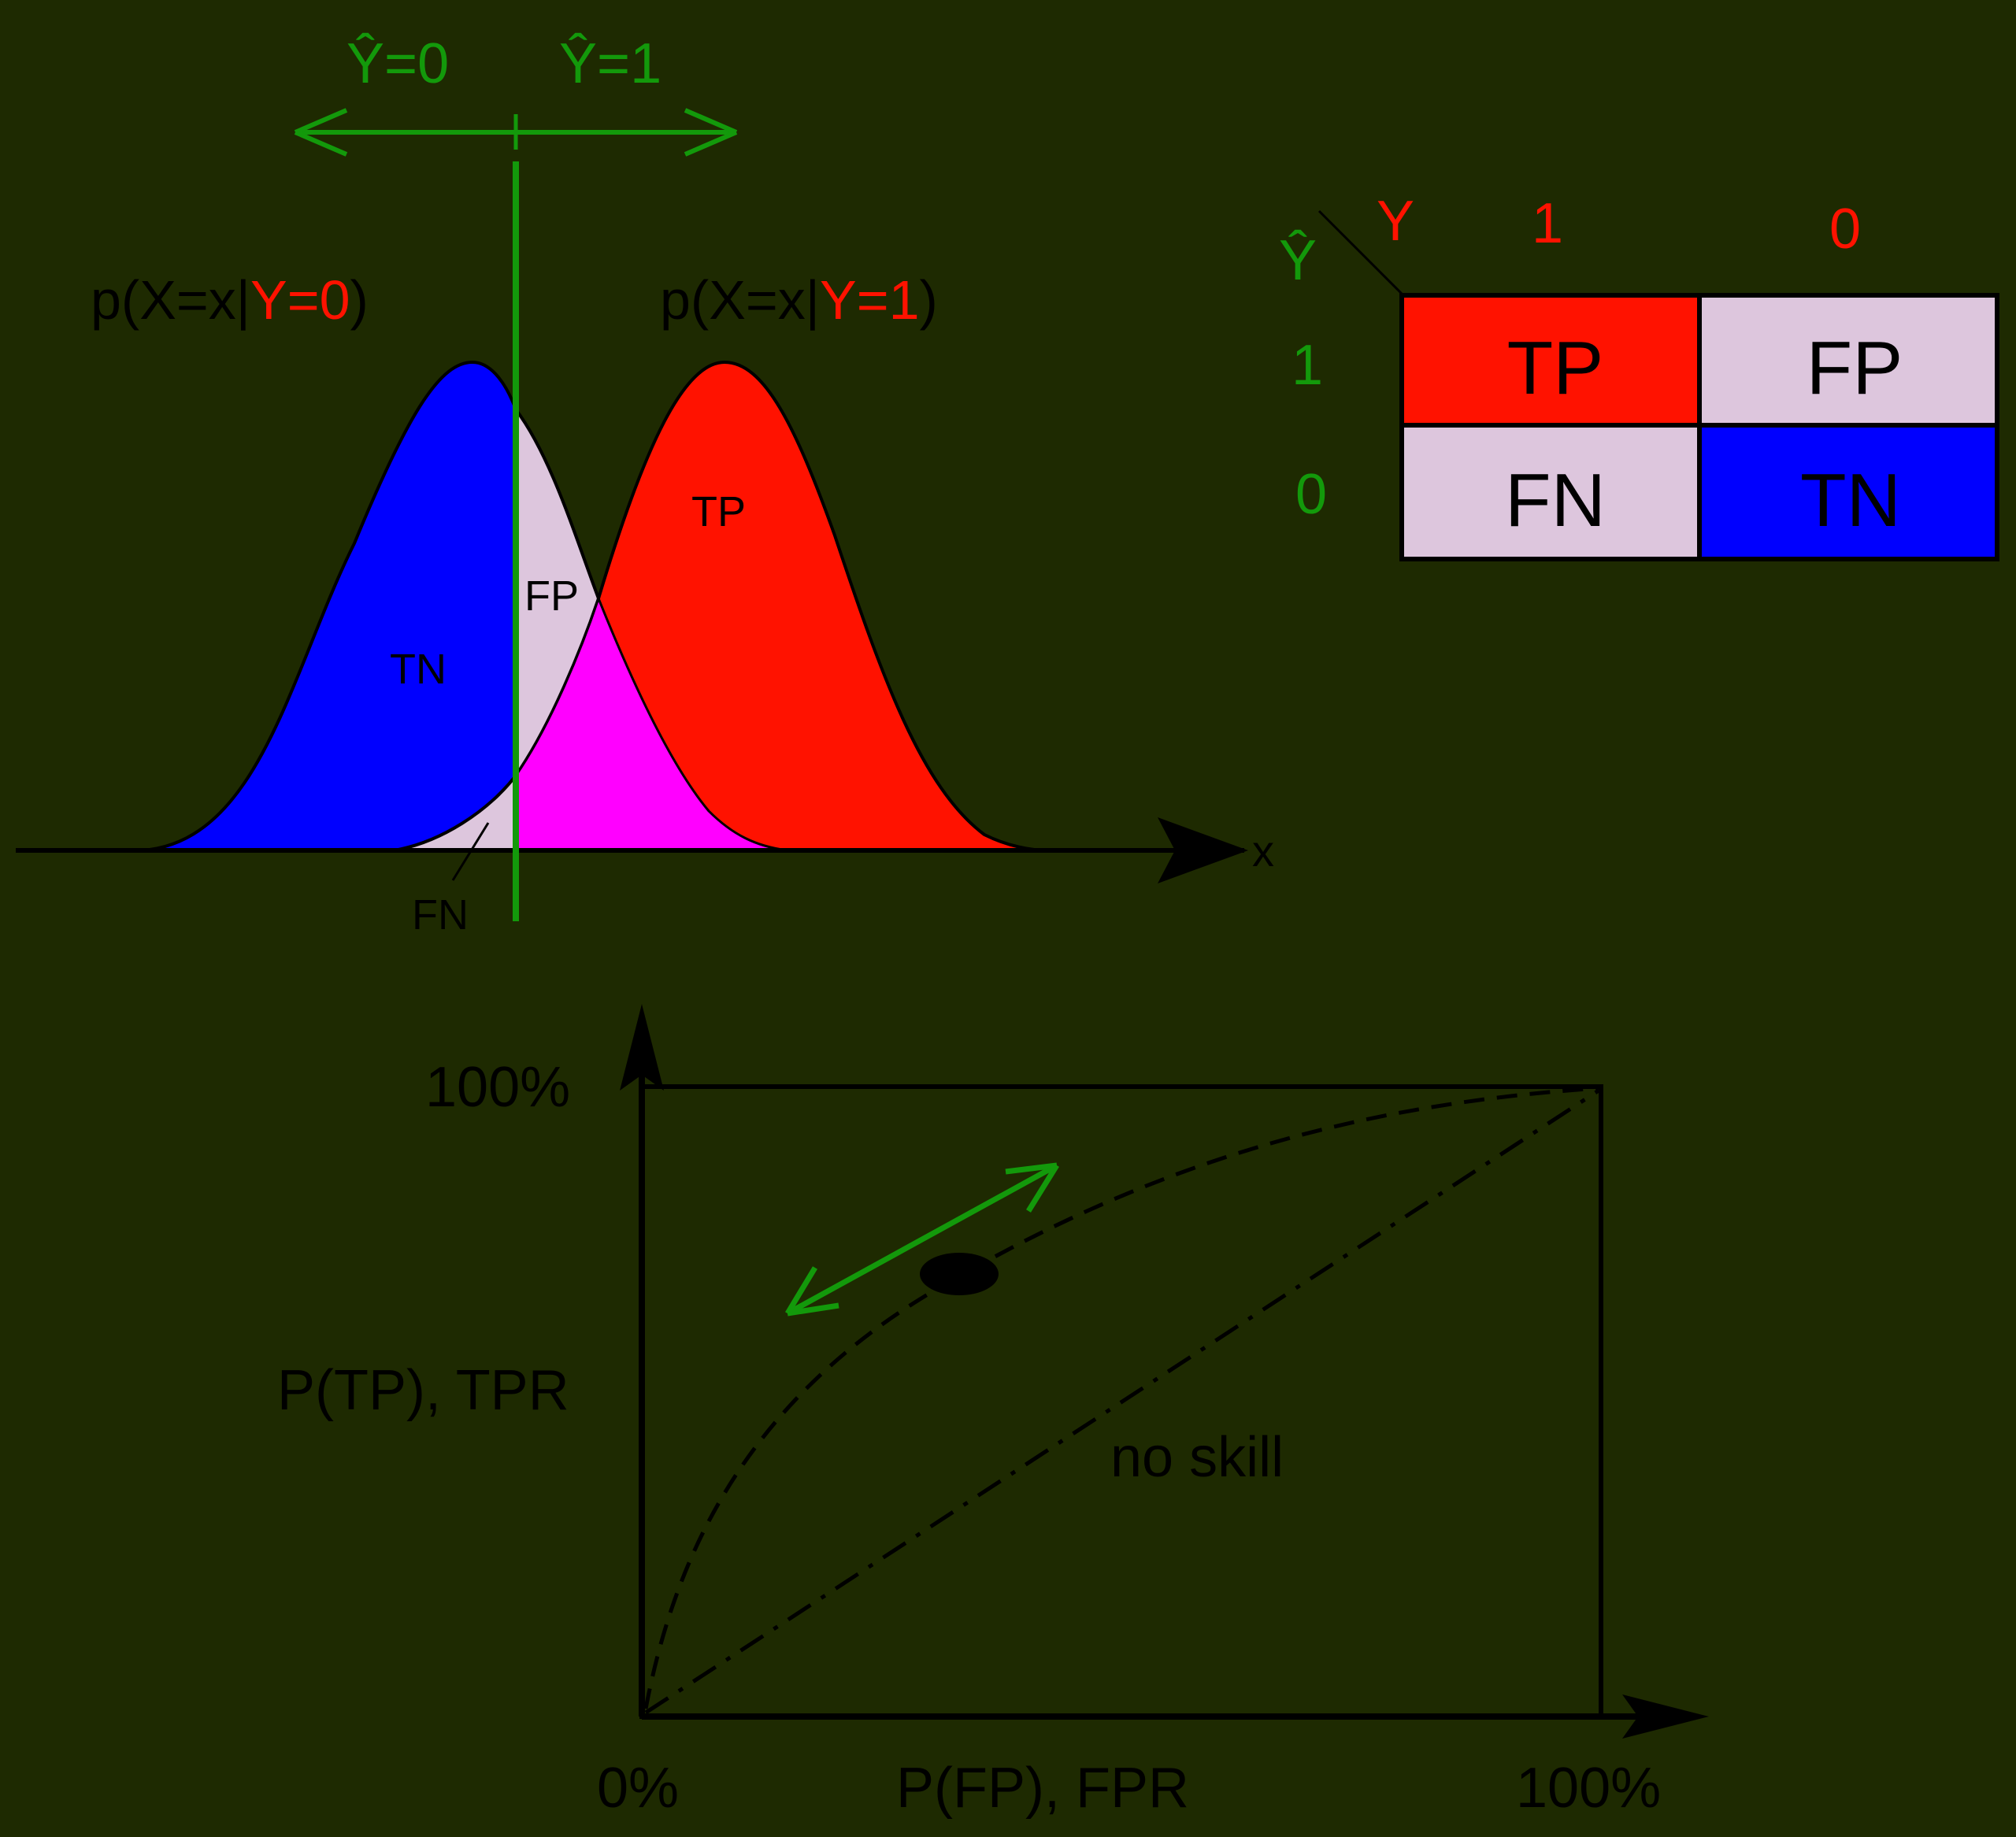  I want to click on fn-region-label: FN, so click(440, 915).